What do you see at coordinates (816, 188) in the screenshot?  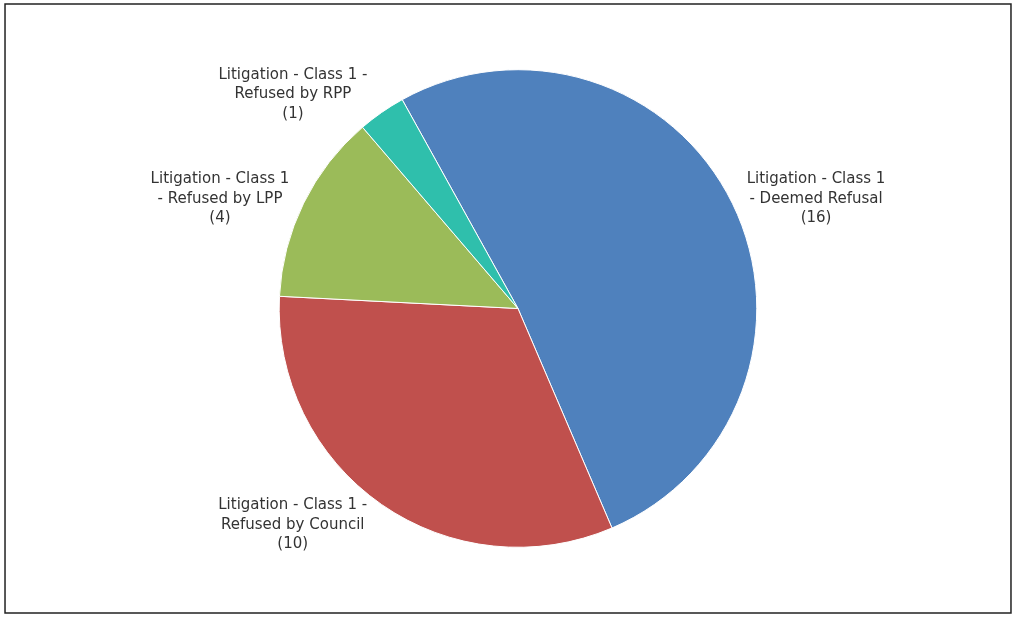 I see `slice-label: Litigation - Class 1 - Deemed Refusal` at bounding box center [816, 188].